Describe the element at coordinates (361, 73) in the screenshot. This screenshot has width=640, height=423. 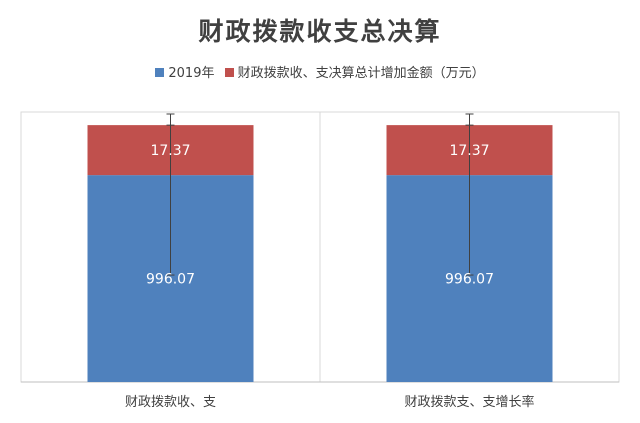
I see `legend-label-increase: 财政拨款收、支决算总计增加金额（万元）` at that location.